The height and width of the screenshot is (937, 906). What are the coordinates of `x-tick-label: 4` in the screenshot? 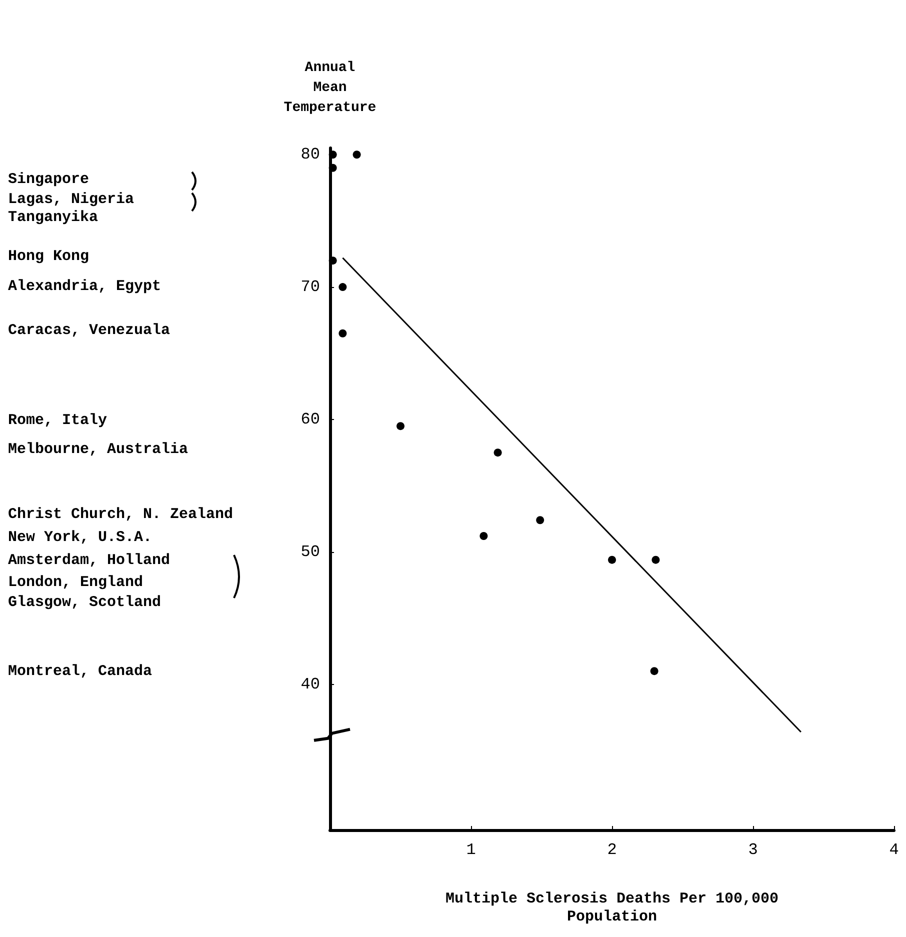 It's located at (894, 850).